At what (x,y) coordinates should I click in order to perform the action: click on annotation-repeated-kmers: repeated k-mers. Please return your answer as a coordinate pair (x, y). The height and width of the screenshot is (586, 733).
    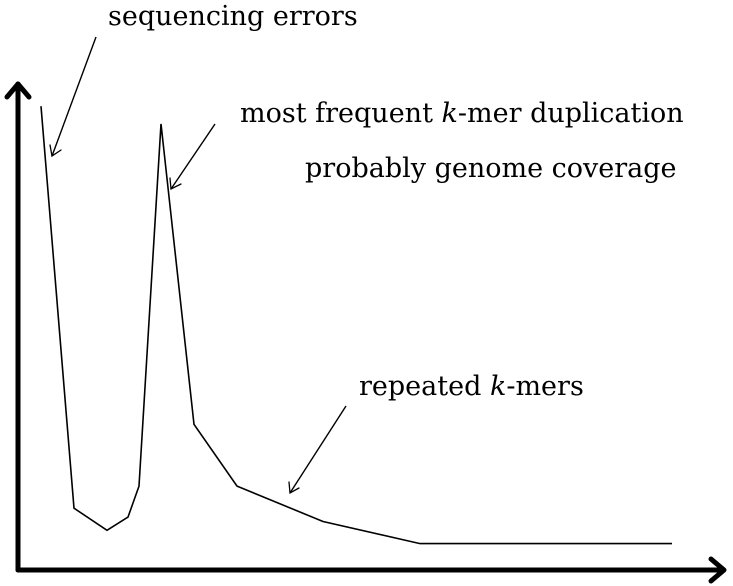
    Looking at the image, I should click on (471, 386).